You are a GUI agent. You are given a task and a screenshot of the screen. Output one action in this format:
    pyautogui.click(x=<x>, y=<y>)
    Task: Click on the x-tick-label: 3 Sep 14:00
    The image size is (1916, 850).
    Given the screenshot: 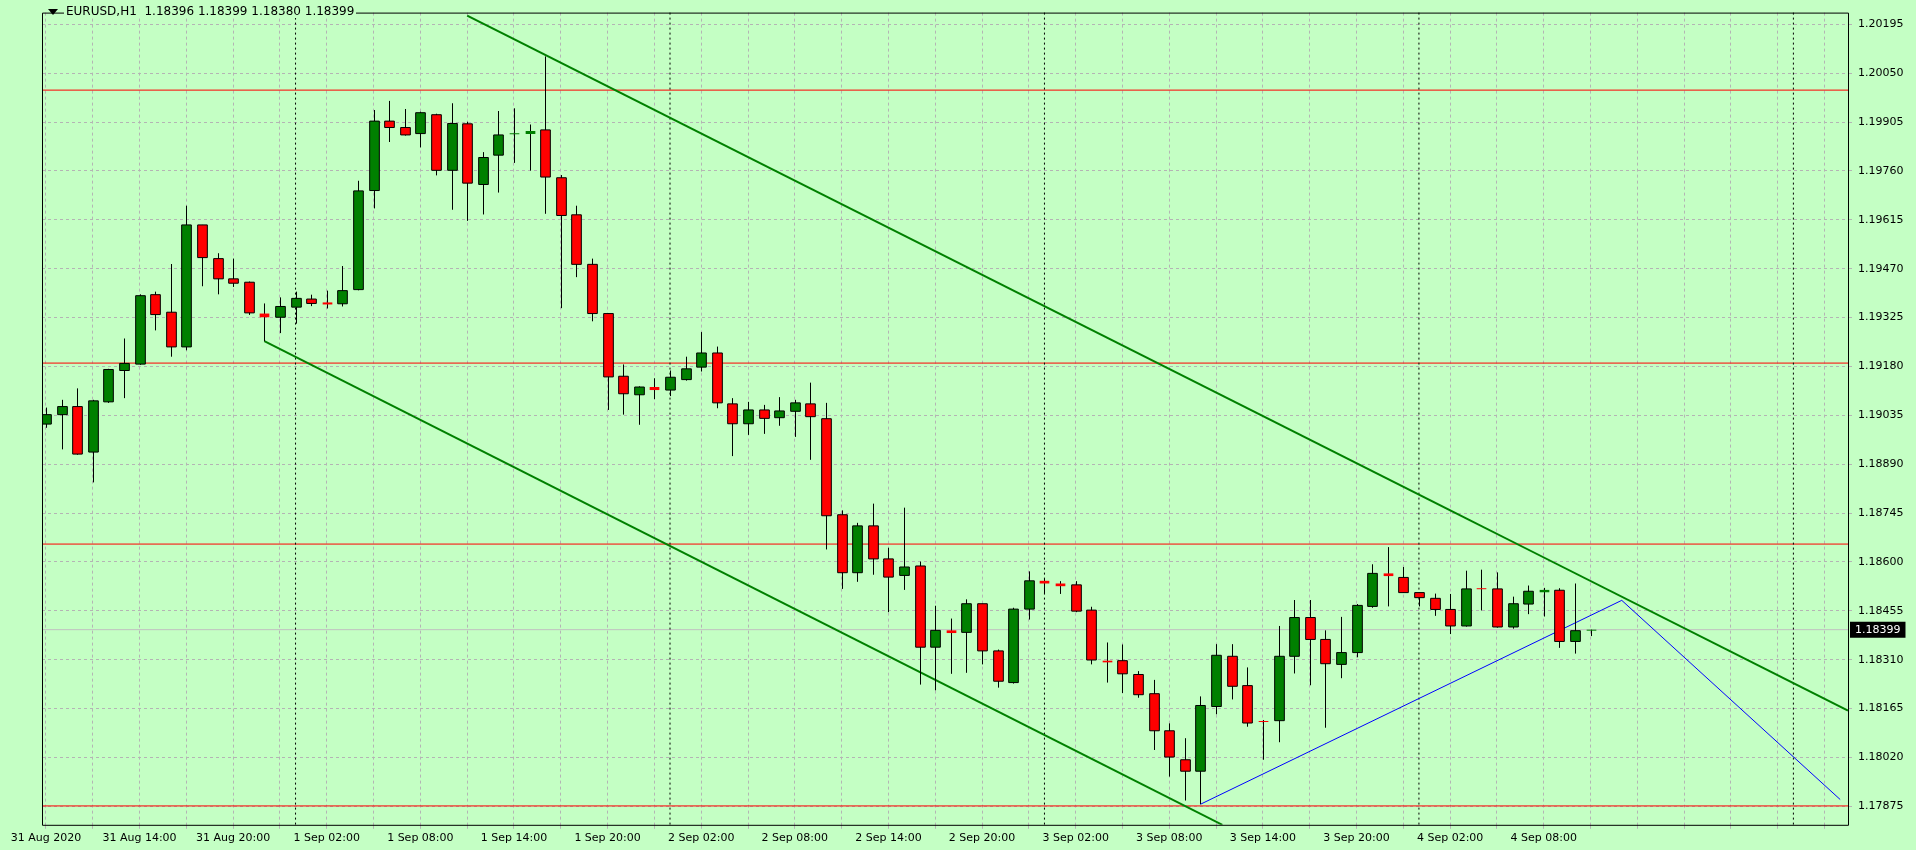 What is the action you would take?
    pyautogui.click(x=1263, y=838)
    